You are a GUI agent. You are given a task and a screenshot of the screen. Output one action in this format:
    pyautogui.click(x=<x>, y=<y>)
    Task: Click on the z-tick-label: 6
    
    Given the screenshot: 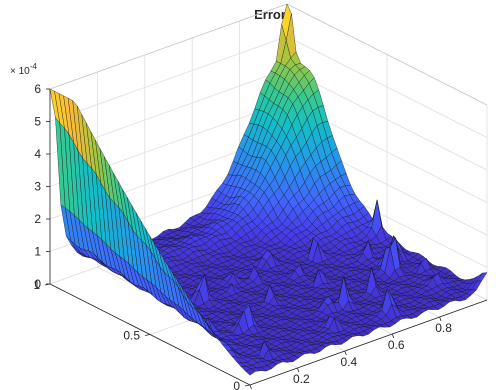 What is the action you would take?
    pyautogui.click(x=37, y=89)
    